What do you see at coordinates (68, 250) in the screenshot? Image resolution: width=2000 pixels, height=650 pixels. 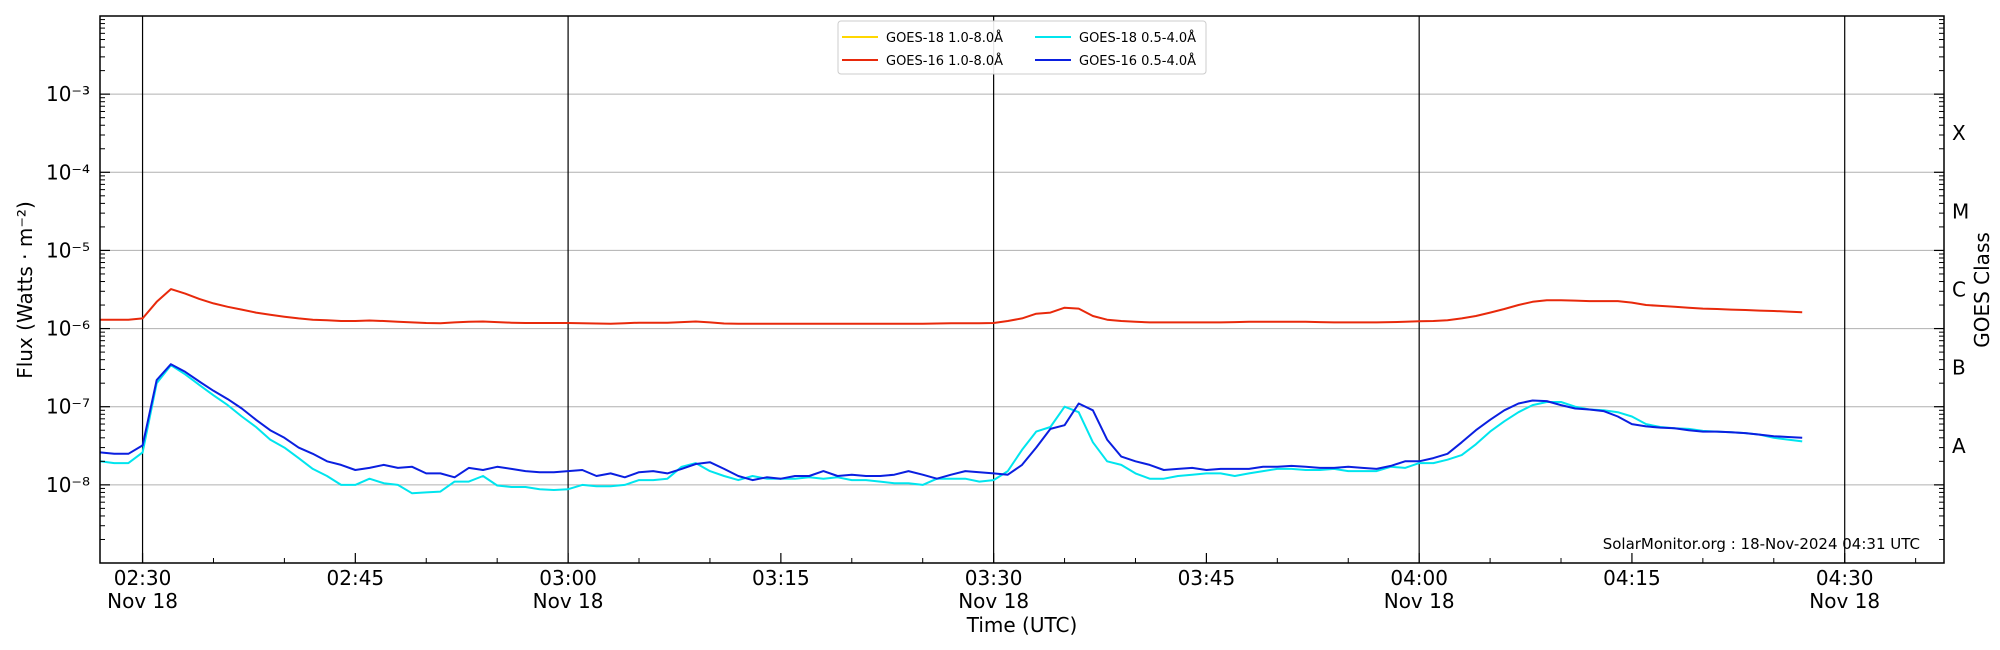 I see `y-tick-label: 10⁻⁵` at bounding box center [68, 250].